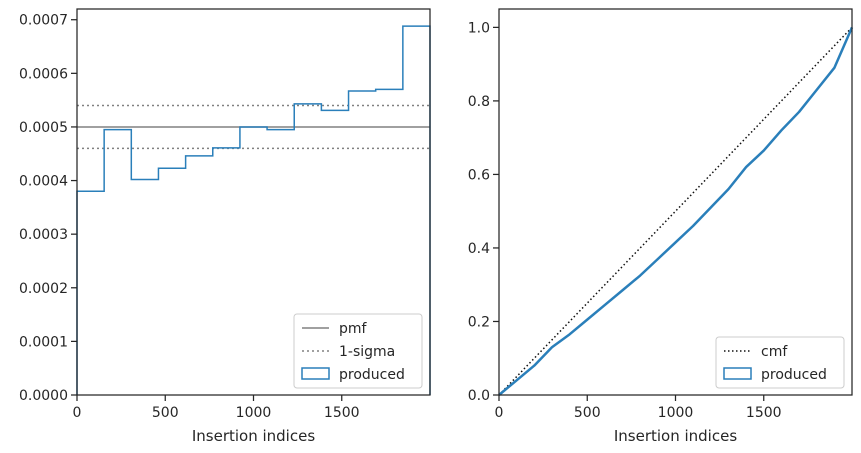  Describe the element at coordinates (479, 28) in the screenshot. I see `right-y-tick-label: 1.0` at that location.